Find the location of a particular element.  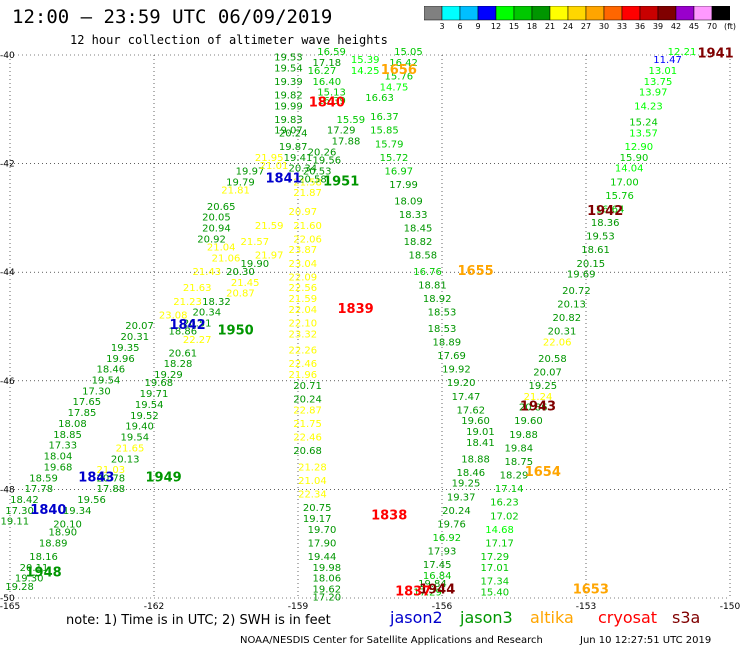

wave-height-value: 20.34 is located at coordinates (302, 169).